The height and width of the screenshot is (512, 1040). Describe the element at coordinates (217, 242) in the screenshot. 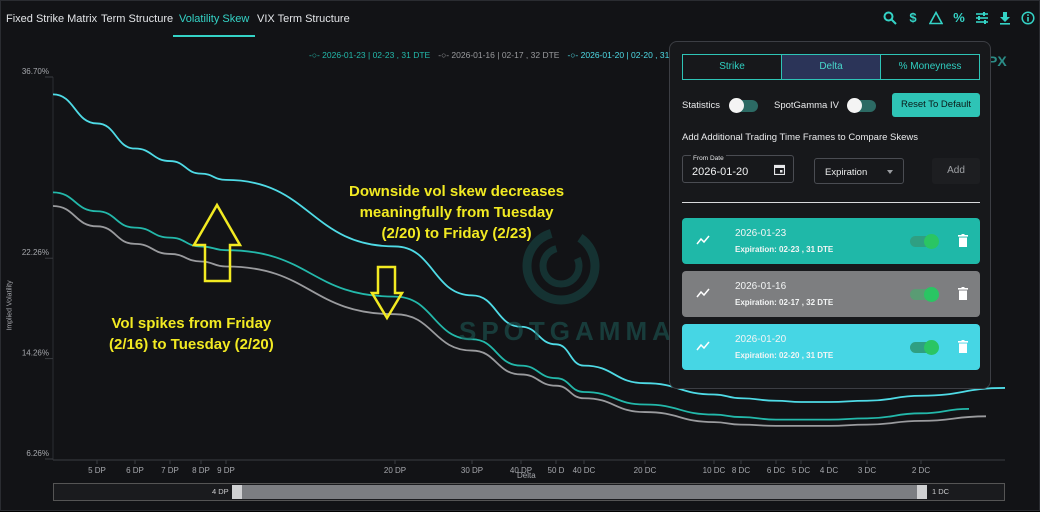

I see `up-arrow-icon` at that location.